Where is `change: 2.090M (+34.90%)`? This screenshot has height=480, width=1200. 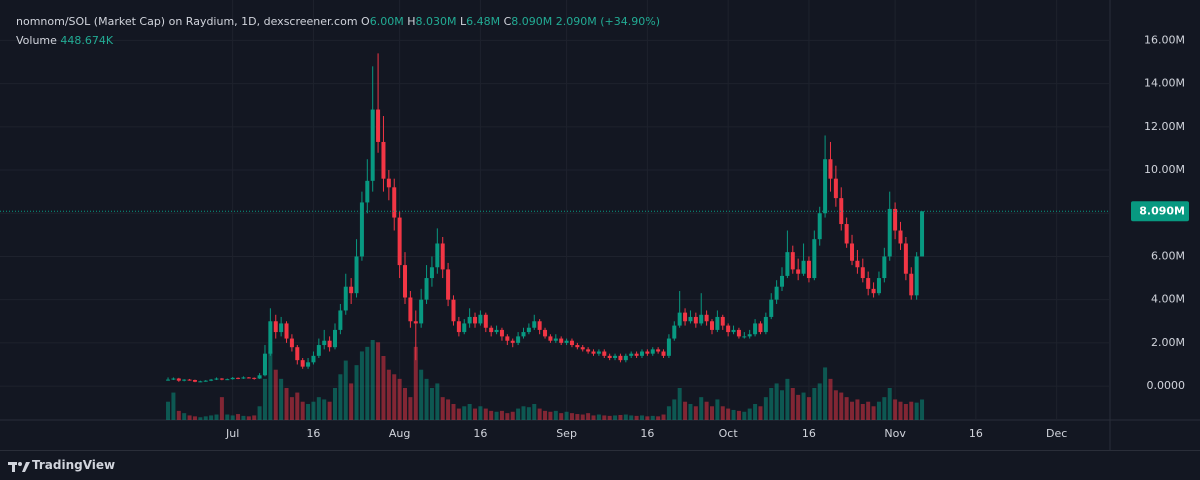
change: 2.090M (+34.90%) is located at coordinates (607, 21).